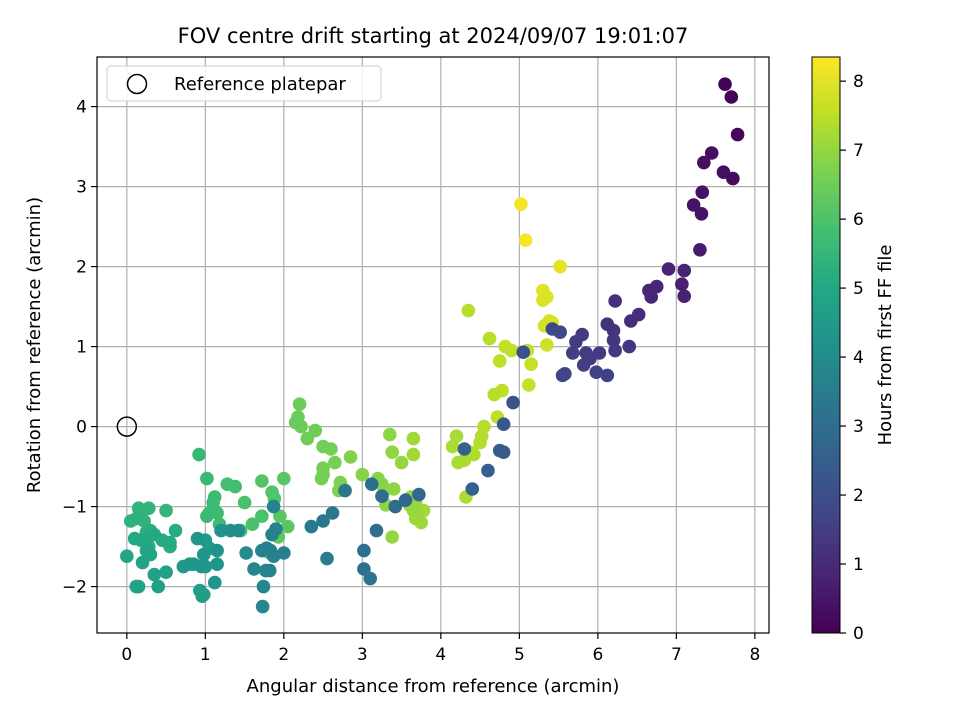 The height and width of the screenshot is (720, 960). What do you see at coordinates (433, 686) in the screenshot?
I see `x-axis-label: Angular distance from reference (arcmin)` at bounding box center [433, 686].